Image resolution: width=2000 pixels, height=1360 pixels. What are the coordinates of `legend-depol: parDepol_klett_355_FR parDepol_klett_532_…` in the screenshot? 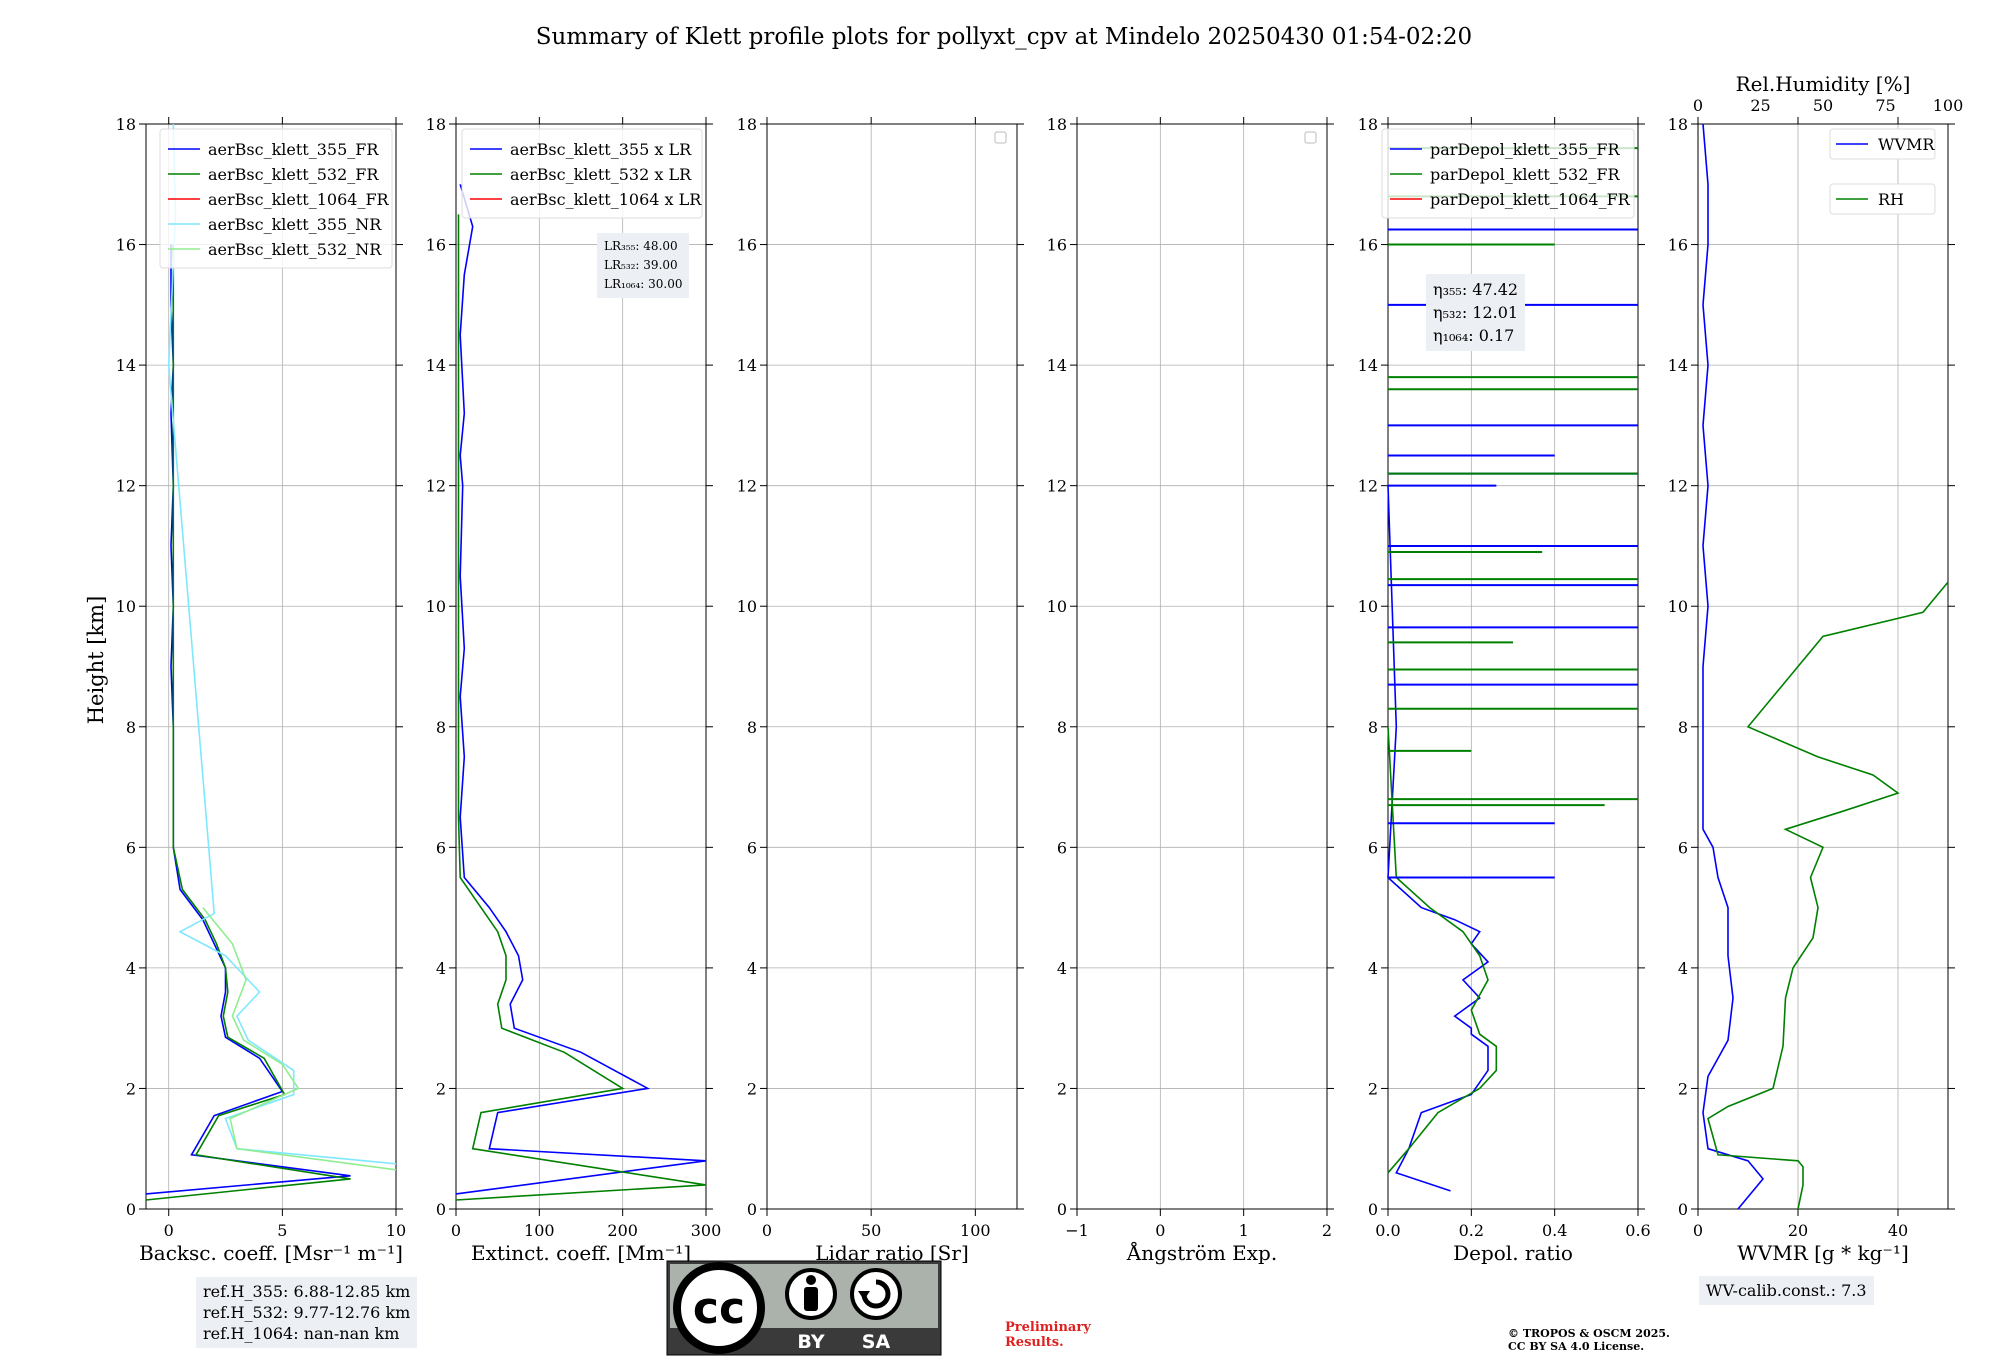 It's located at (1508, 173).